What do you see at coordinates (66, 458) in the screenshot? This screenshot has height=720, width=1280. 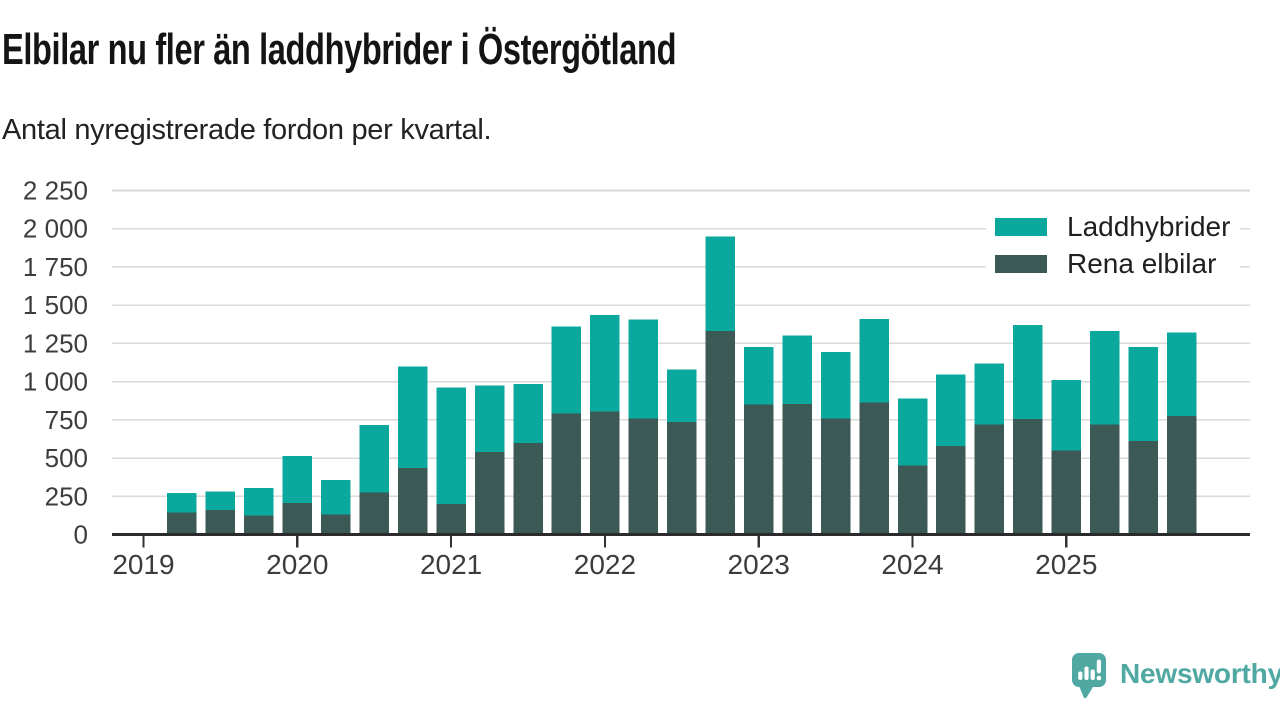 I see `y-axis-tick-label: 500` at bounding box center [66, 458].